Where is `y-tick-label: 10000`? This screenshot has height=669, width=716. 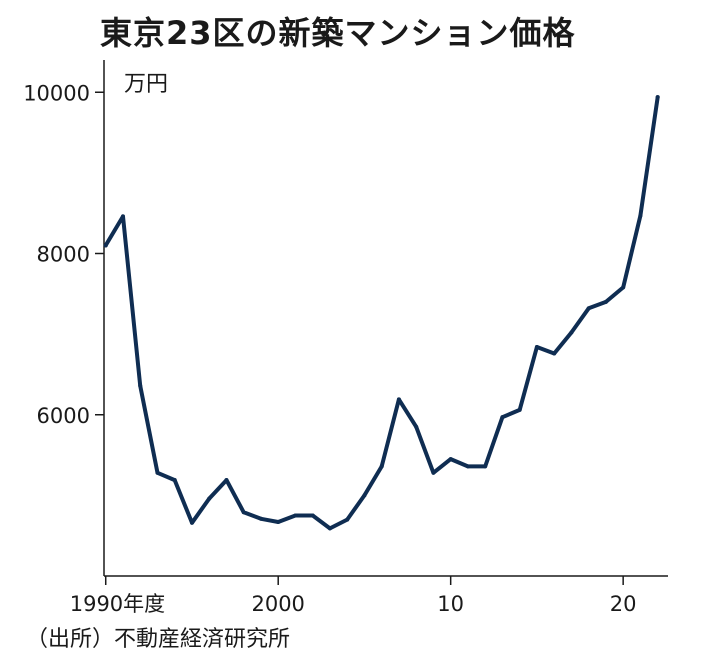 y-tick-label: 10000 is located at coordinates (56, 93).